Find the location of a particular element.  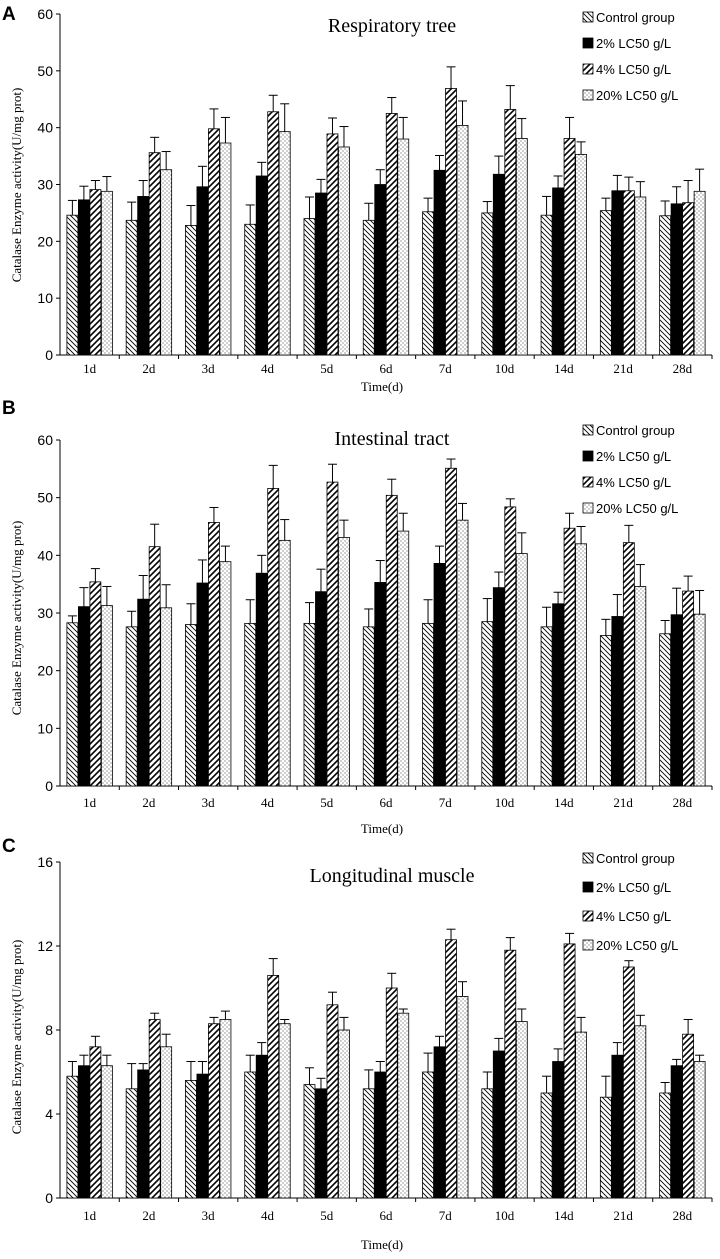

y-tick-label: 40 is located at coordinates (45, 128).